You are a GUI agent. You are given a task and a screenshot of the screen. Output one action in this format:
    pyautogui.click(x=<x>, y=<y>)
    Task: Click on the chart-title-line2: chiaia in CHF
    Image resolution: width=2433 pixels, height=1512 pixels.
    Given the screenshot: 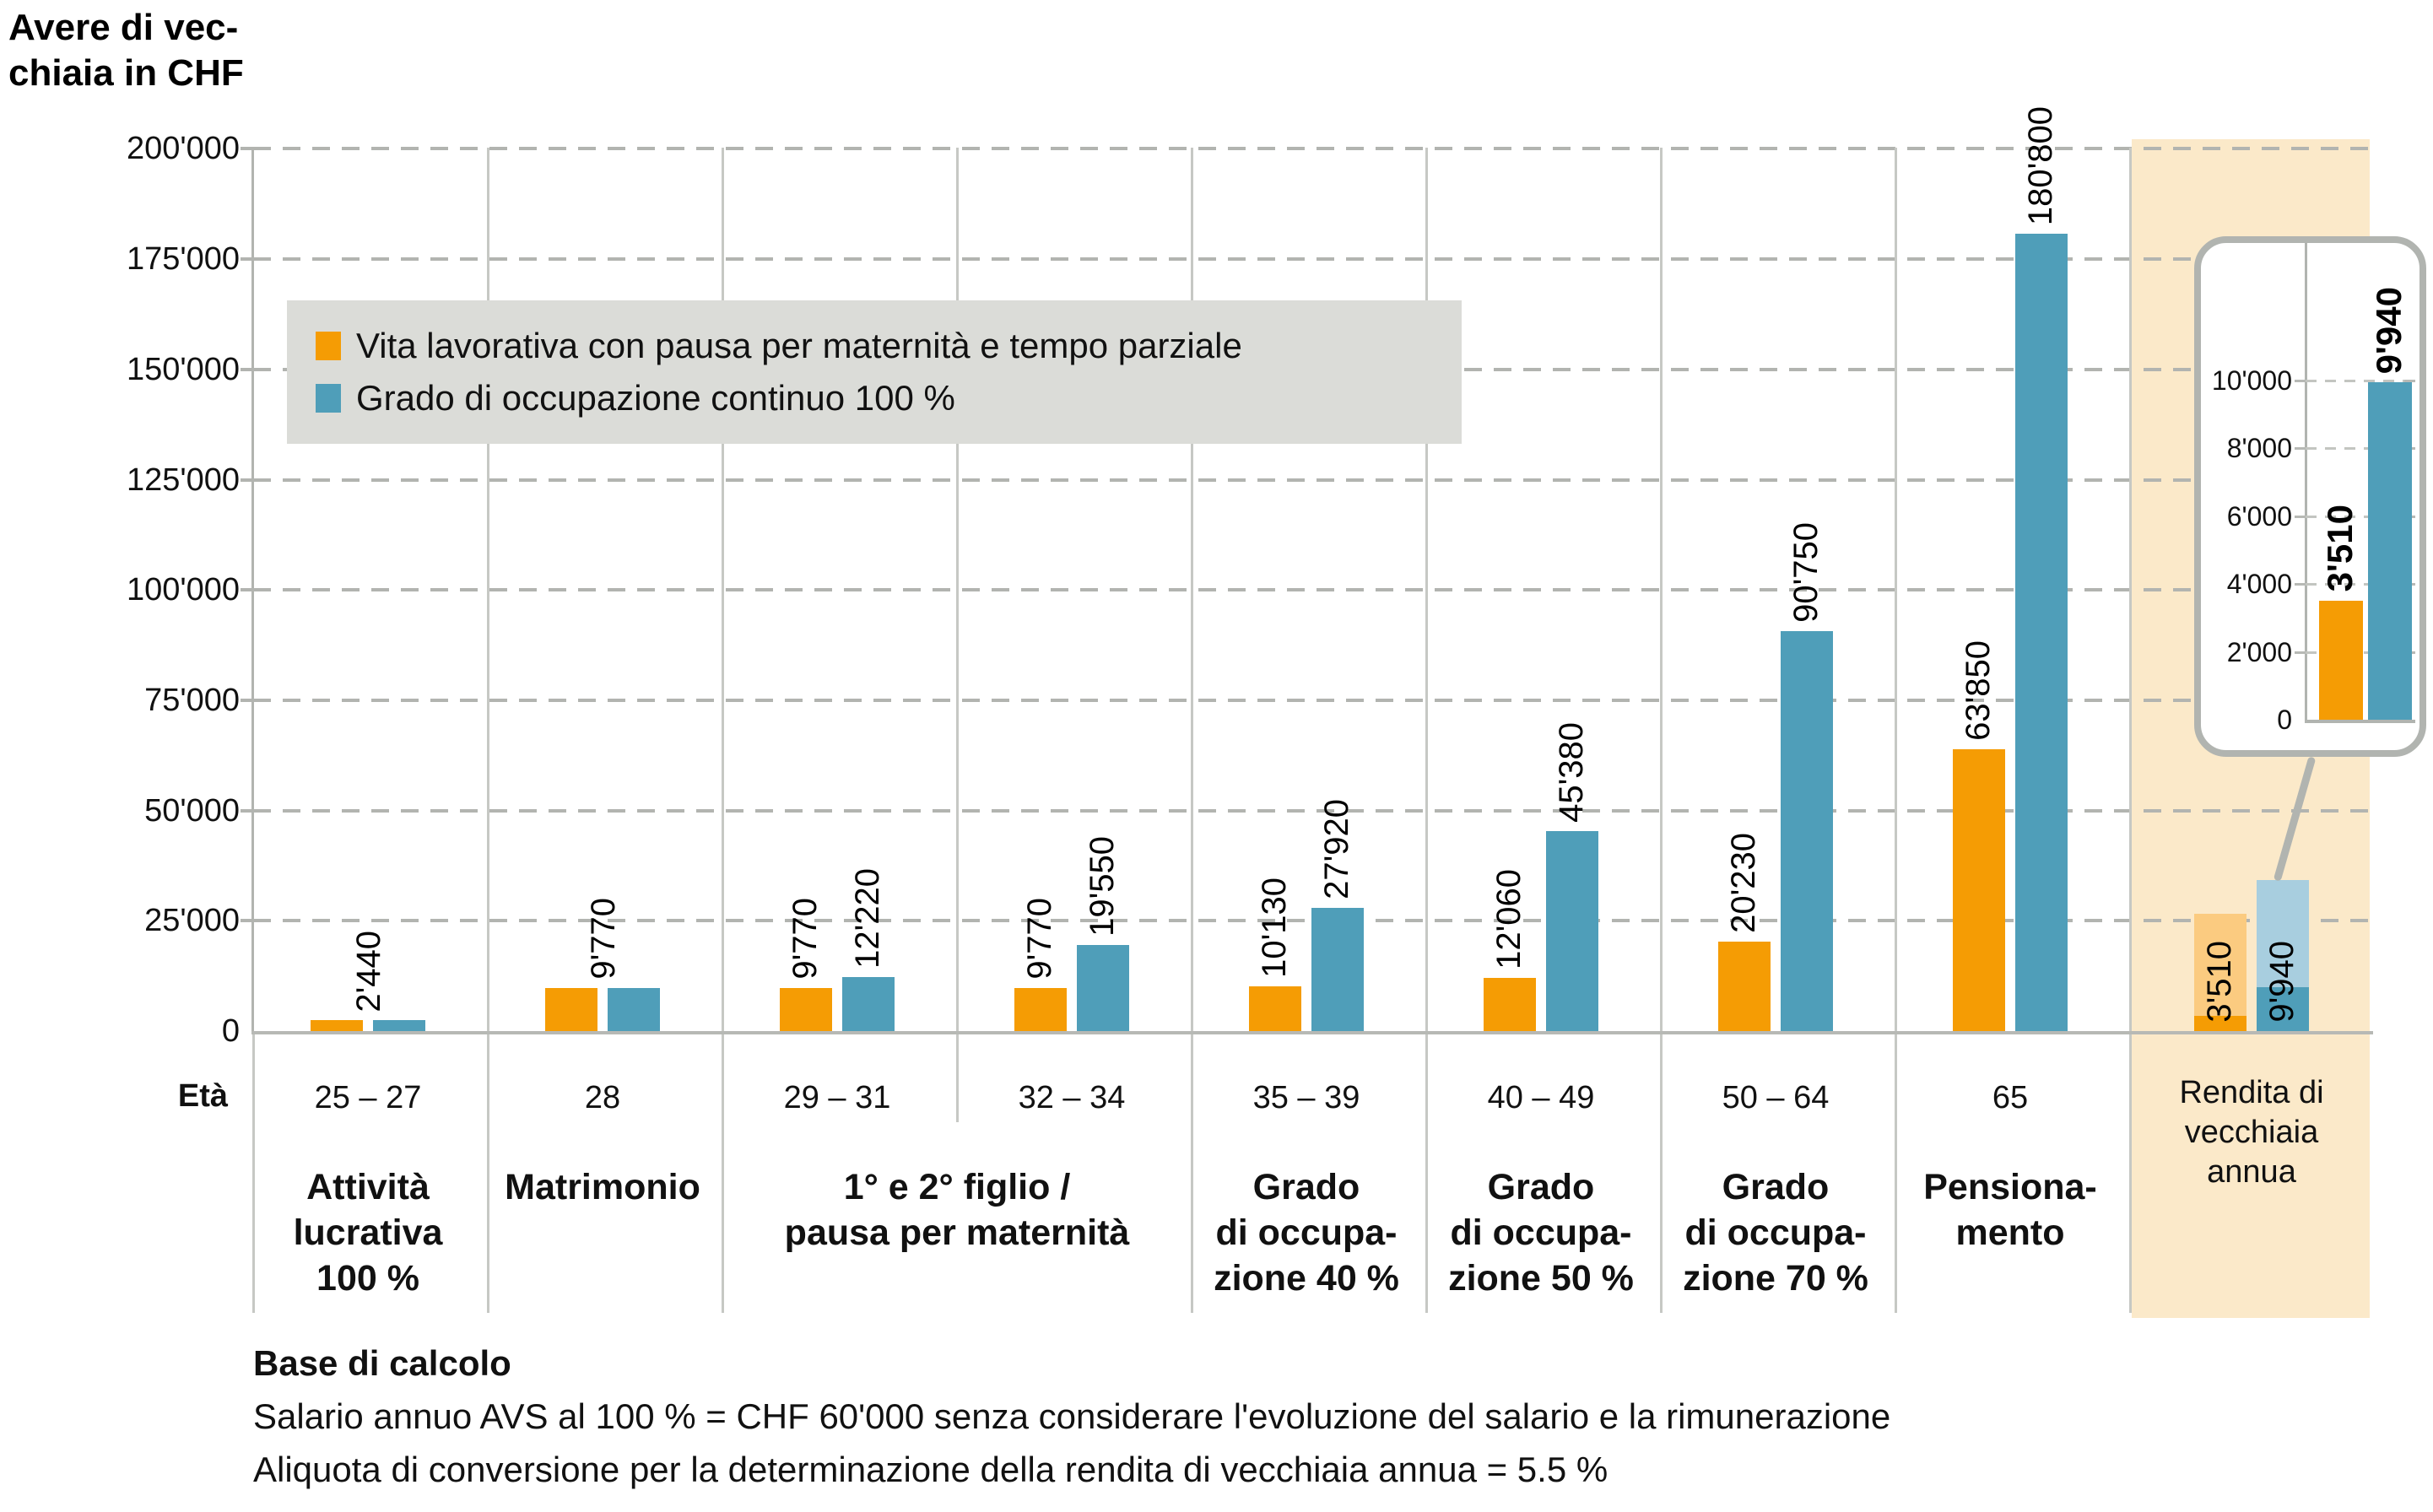 What is the action you would take?
    pyautogui.click(x=126, y=73)
    